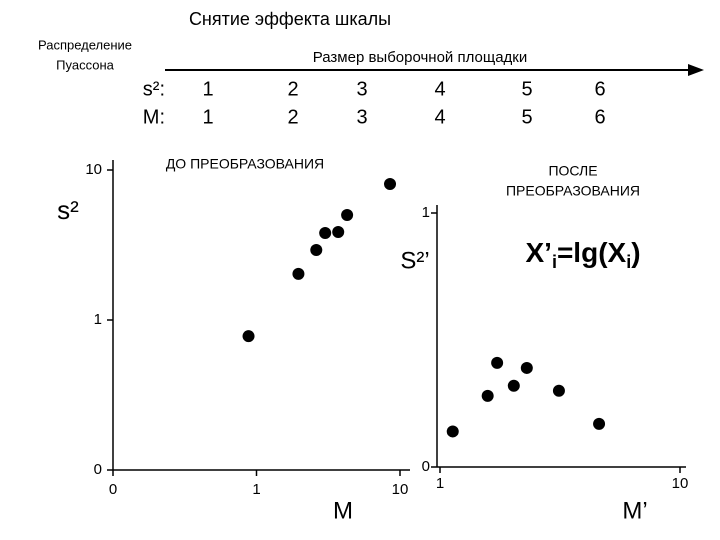 The image size is (720, 540). I want to click on slide-title: Снятие эффекта шкалы, so click(290, 19).